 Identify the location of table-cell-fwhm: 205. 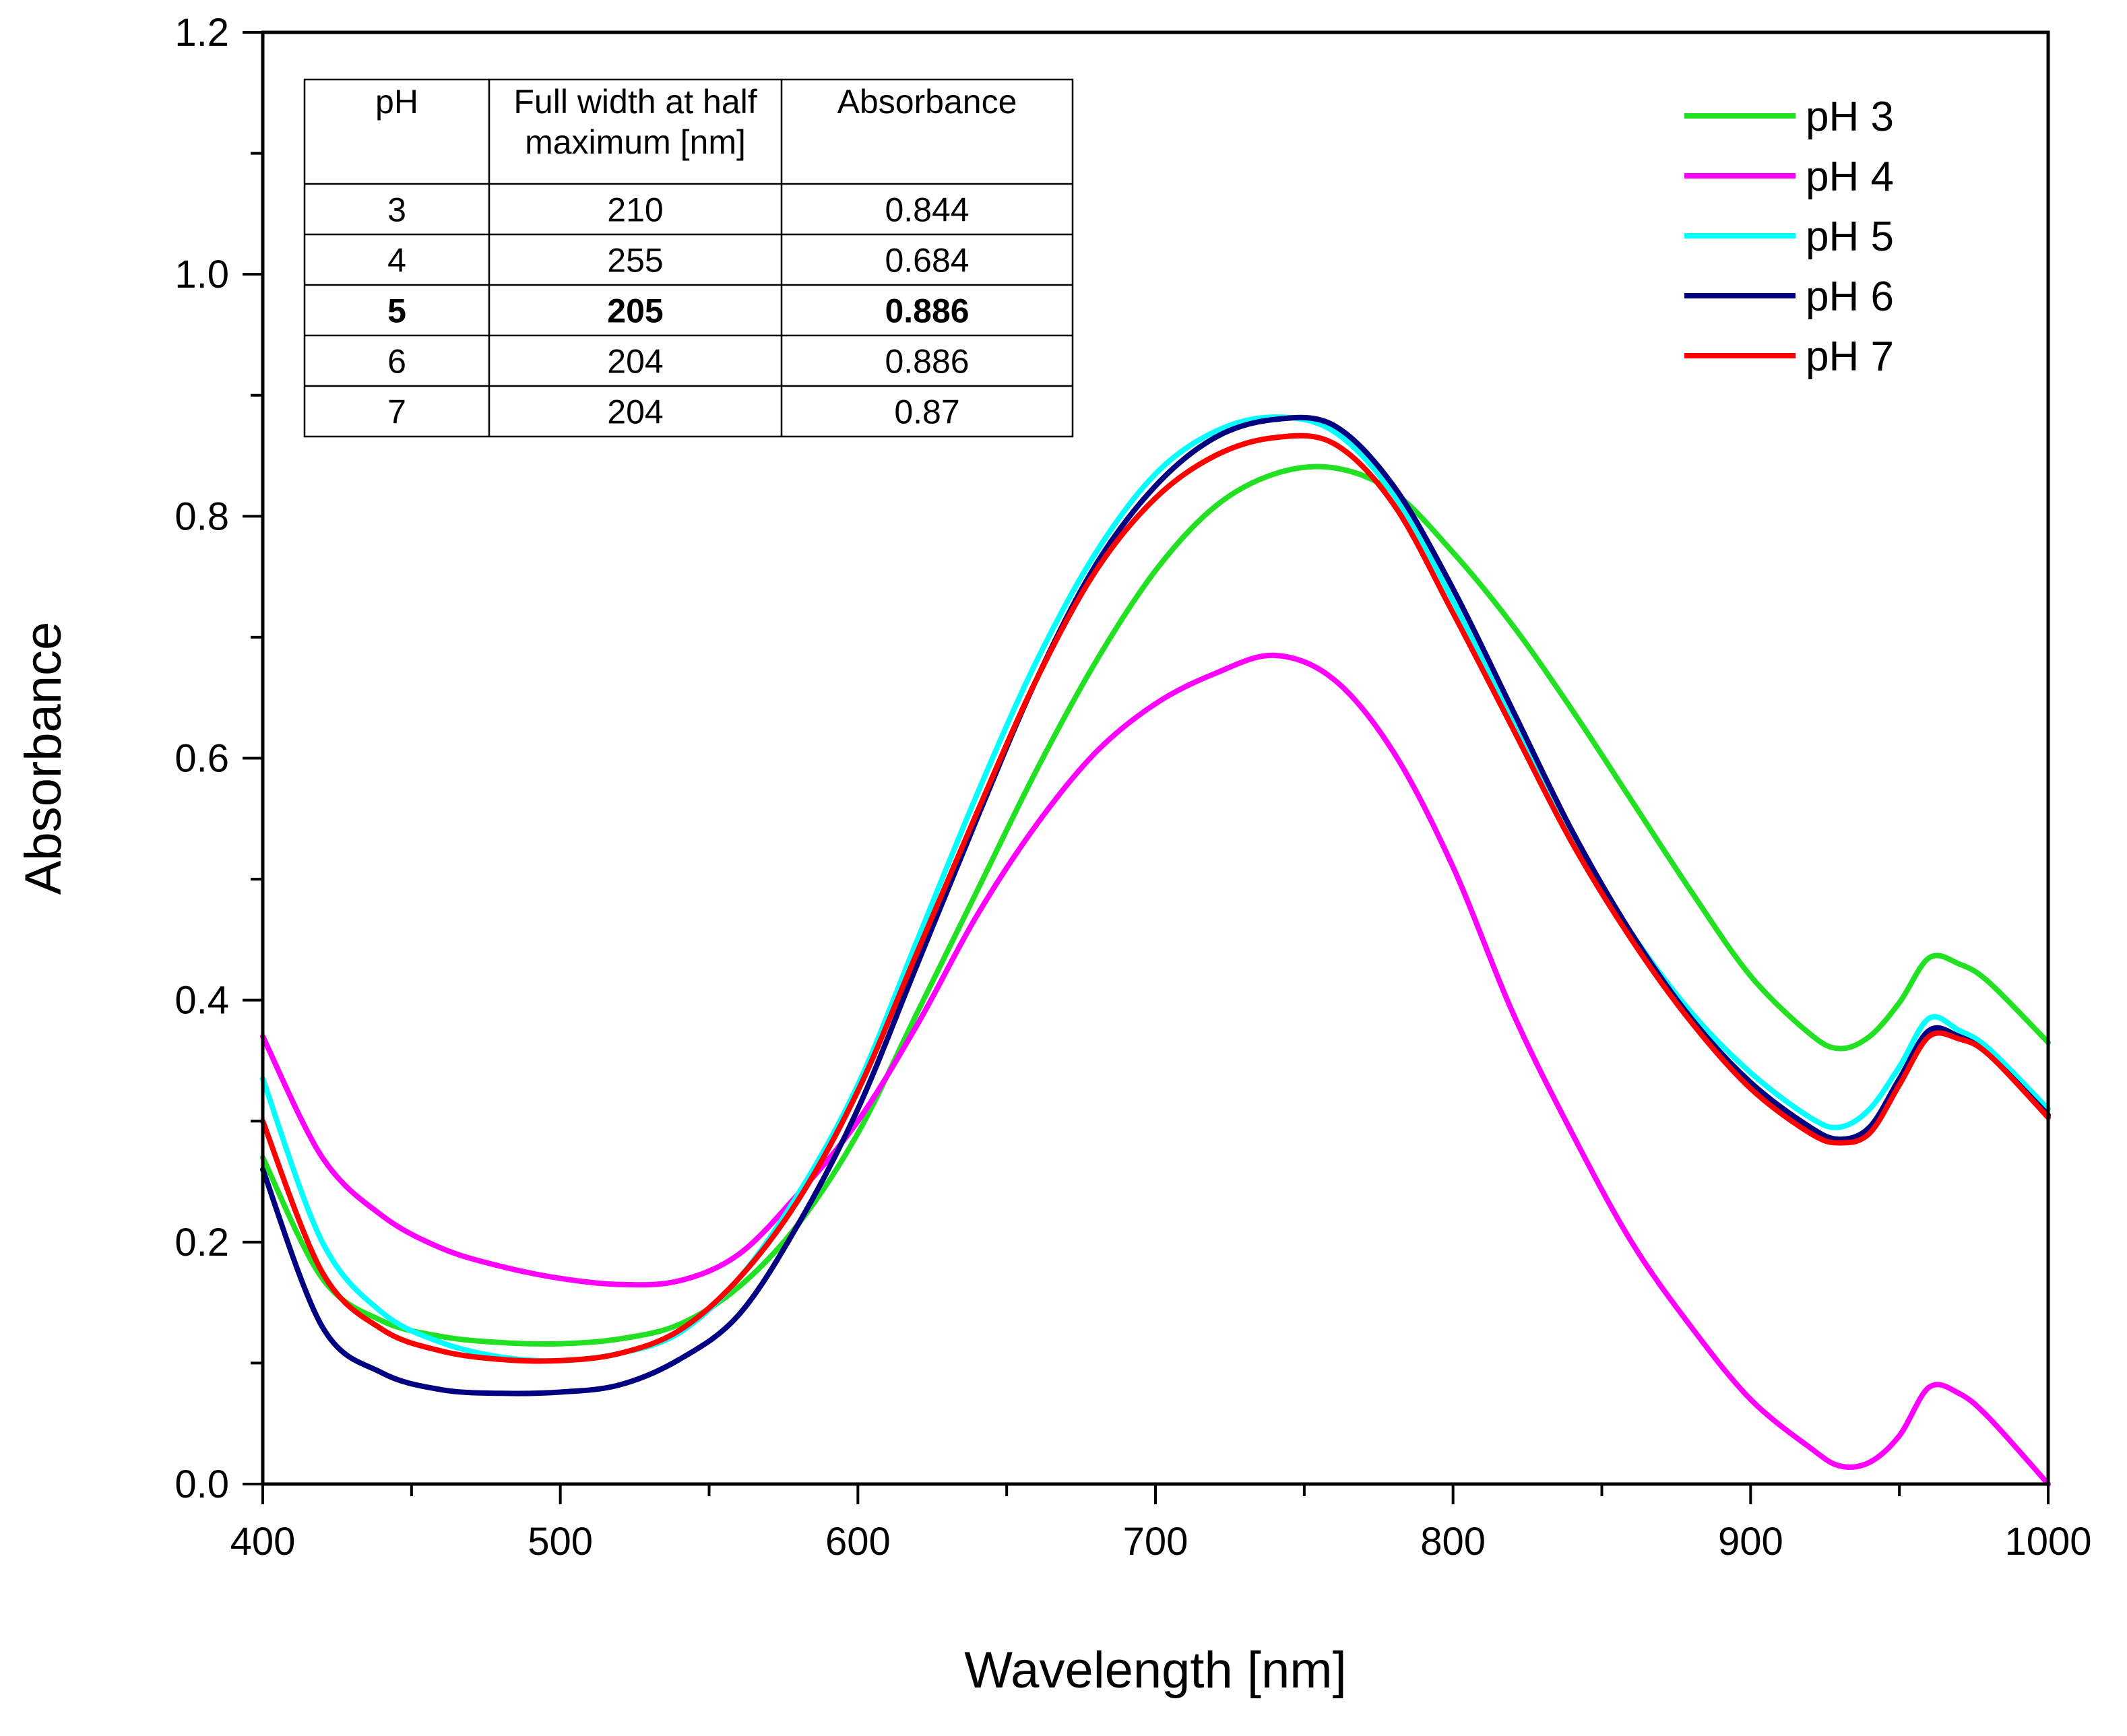
(635, 311).